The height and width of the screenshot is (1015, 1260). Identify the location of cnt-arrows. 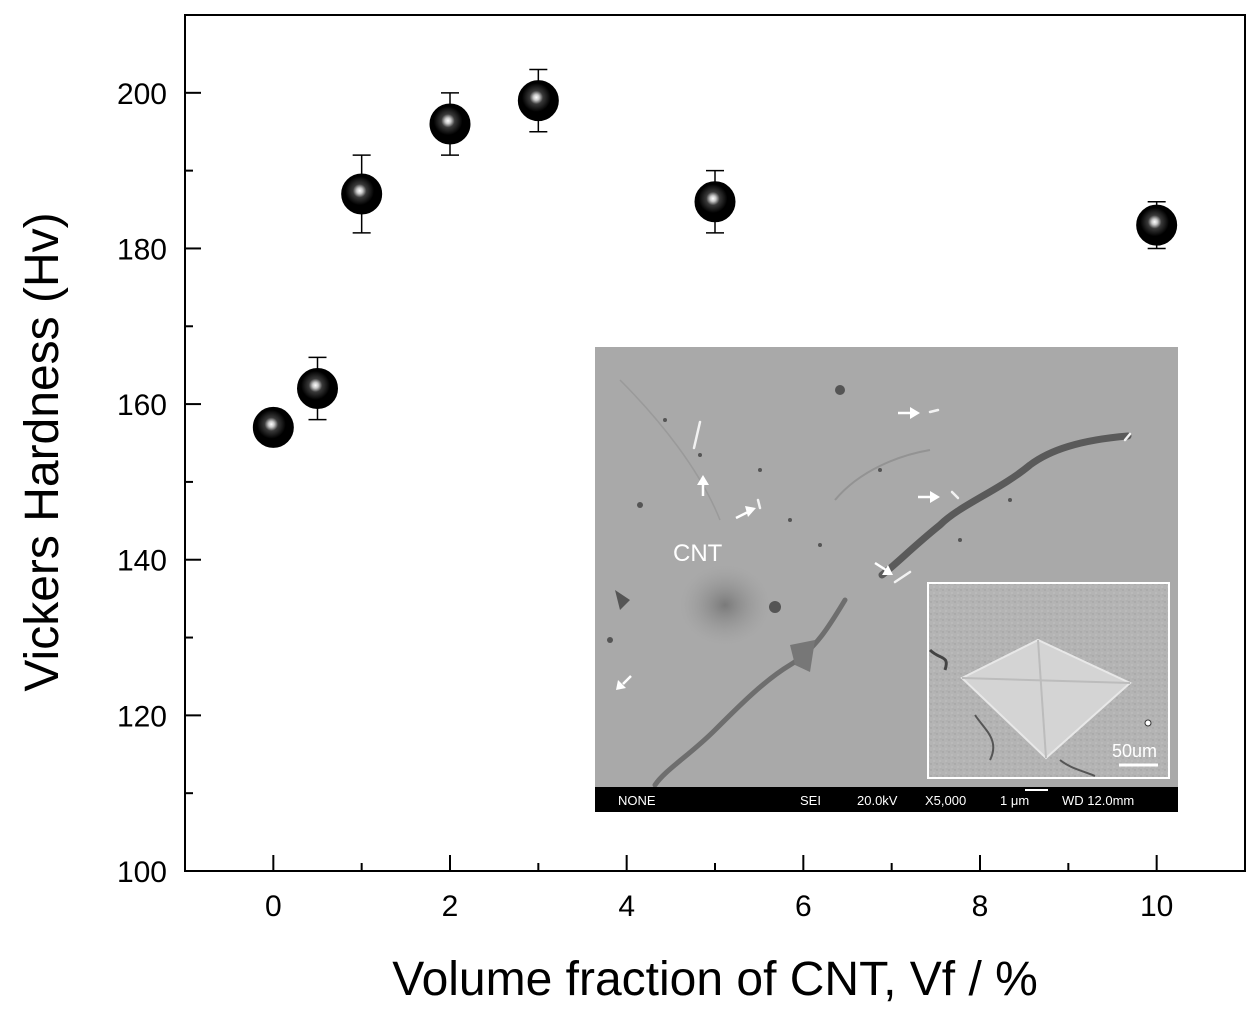
(778, 548).